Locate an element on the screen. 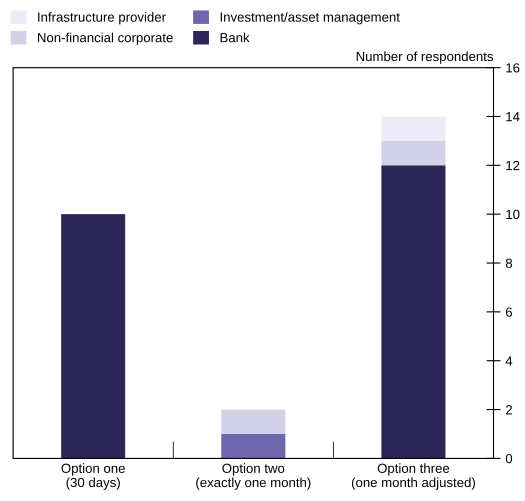 This screenshot has height=501, width=525. x-tick-label: Option three (one month adjusted) is located at coordinates (413, 476).